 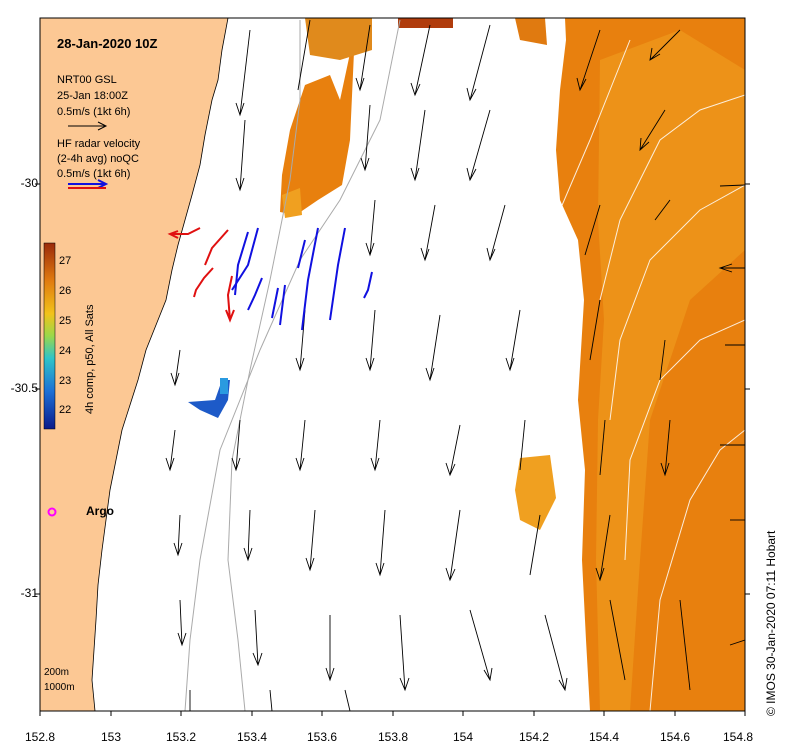 I want to click on colorbar-tick-27: 27, so click(x=65, y=261).